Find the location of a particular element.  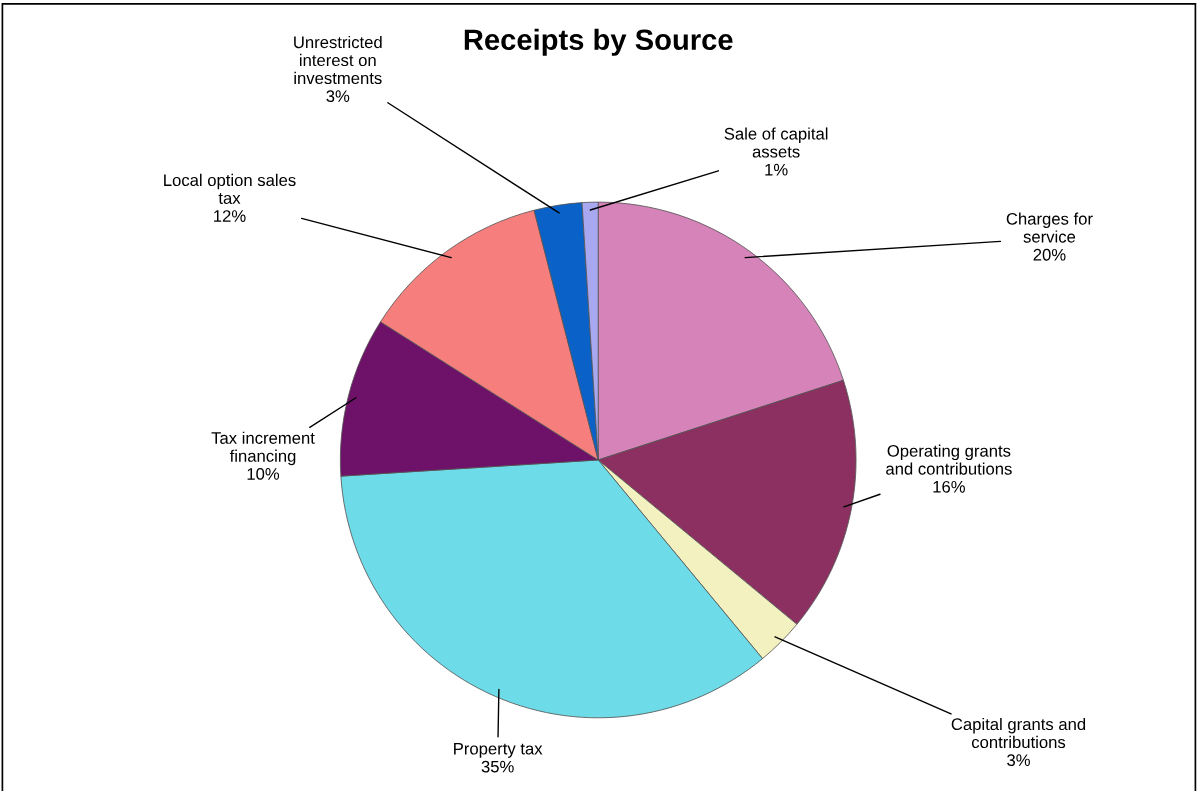

data-label: 1% is located at coordinates (776, 169).